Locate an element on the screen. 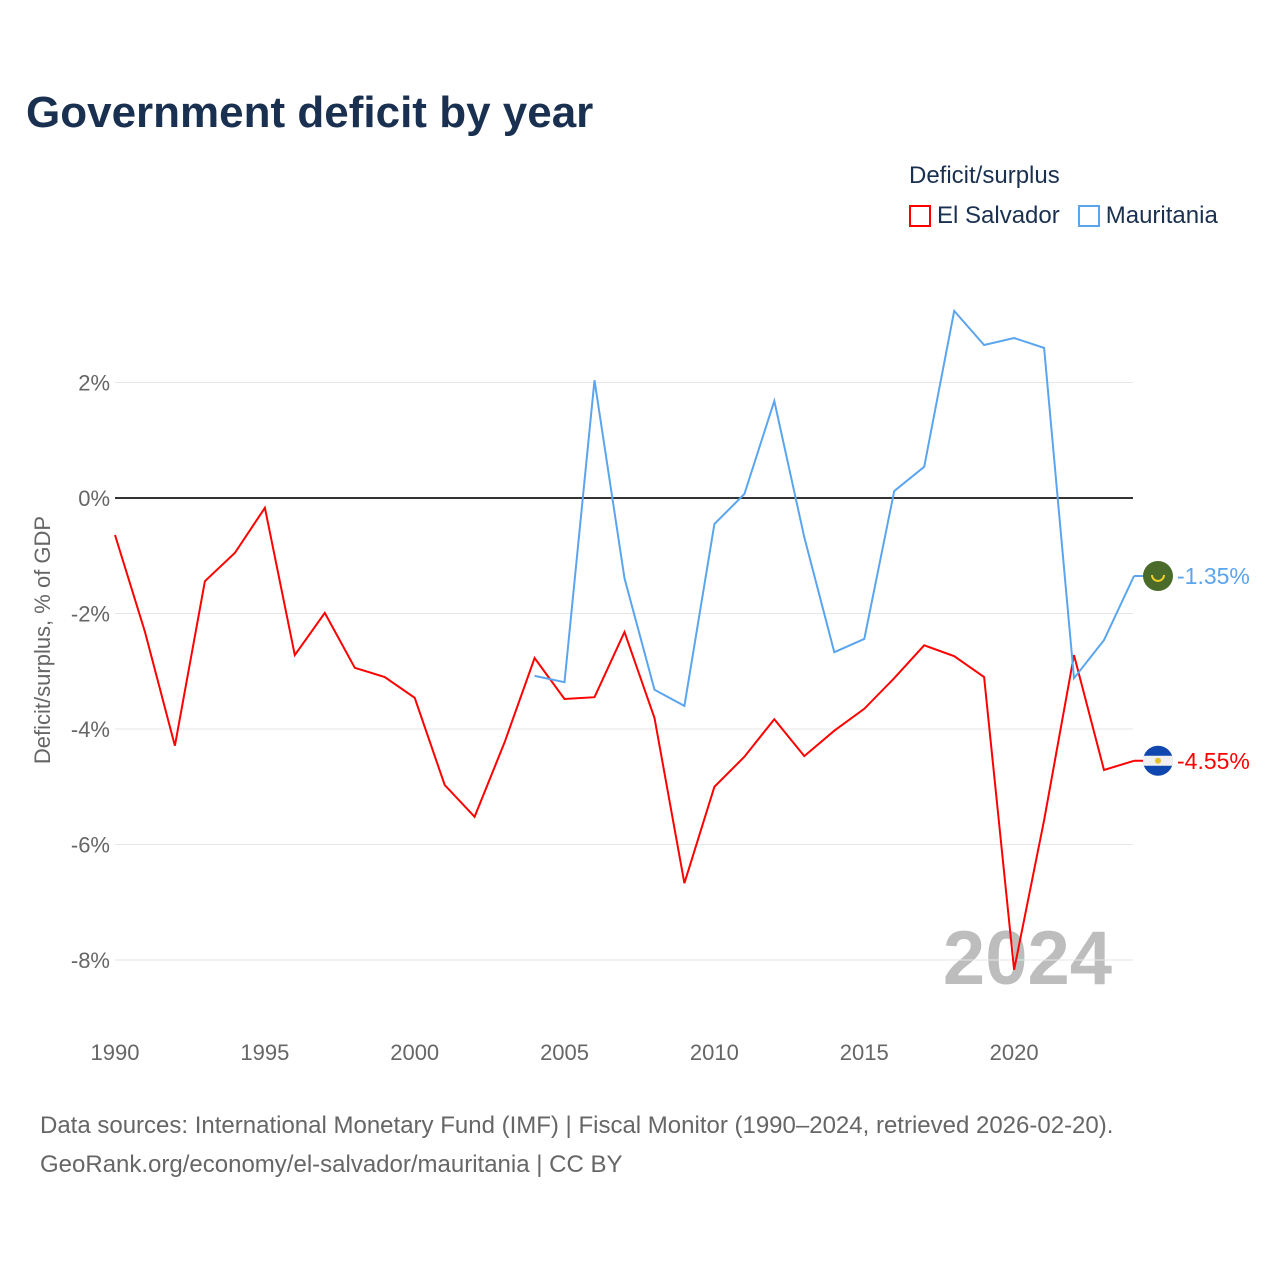  end-value-label: -1.35% is located at coordinates (1213, 576).